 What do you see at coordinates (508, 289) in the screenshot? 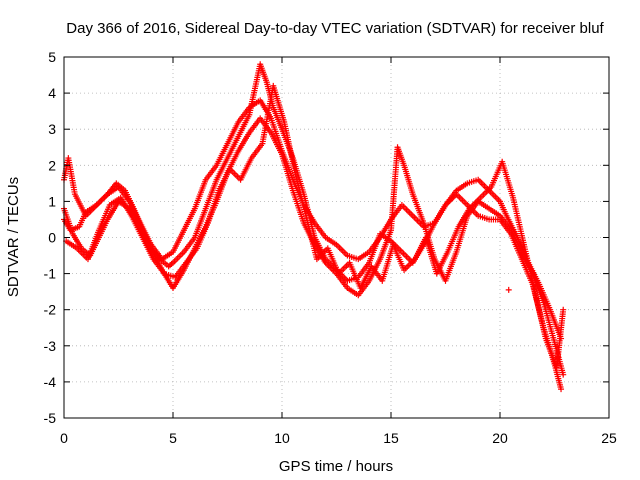
I see `outlier-point` at bounding box center [508, 289].